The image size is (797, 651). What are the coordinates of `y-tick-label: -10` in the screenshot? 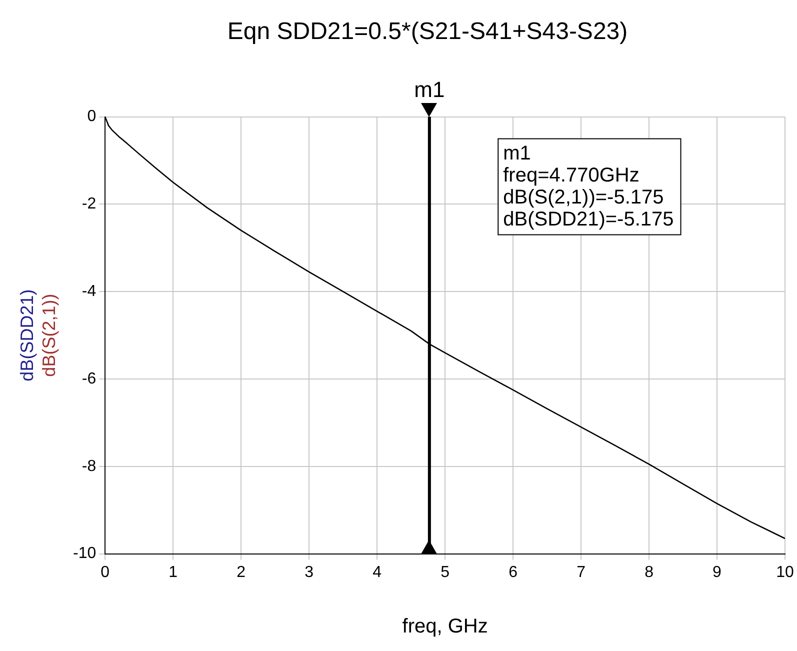 It's located at (84, 553).